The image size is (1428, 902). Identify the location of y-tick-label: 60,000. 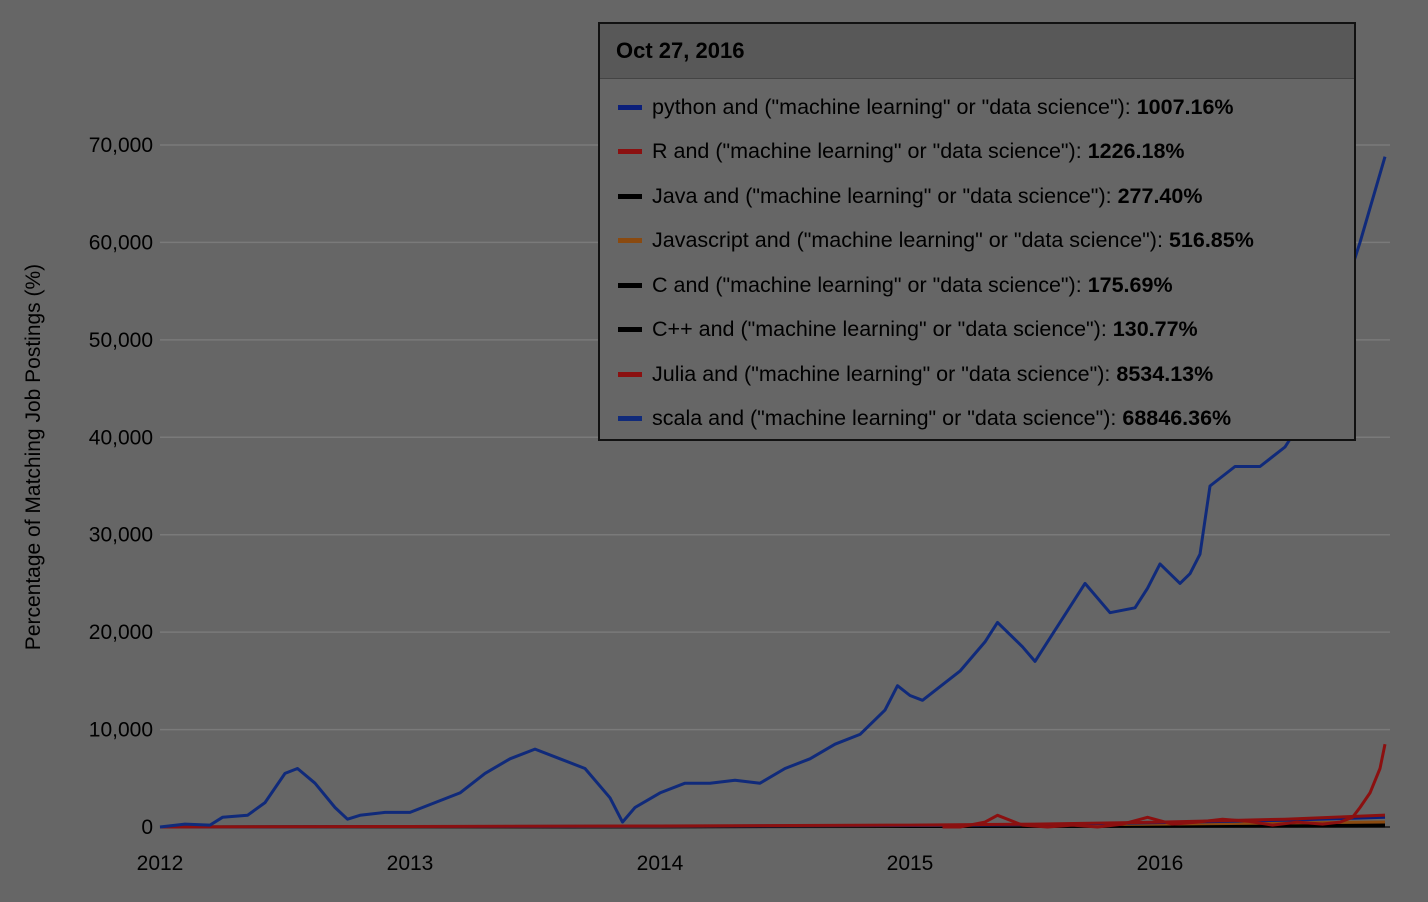
(121, 242).